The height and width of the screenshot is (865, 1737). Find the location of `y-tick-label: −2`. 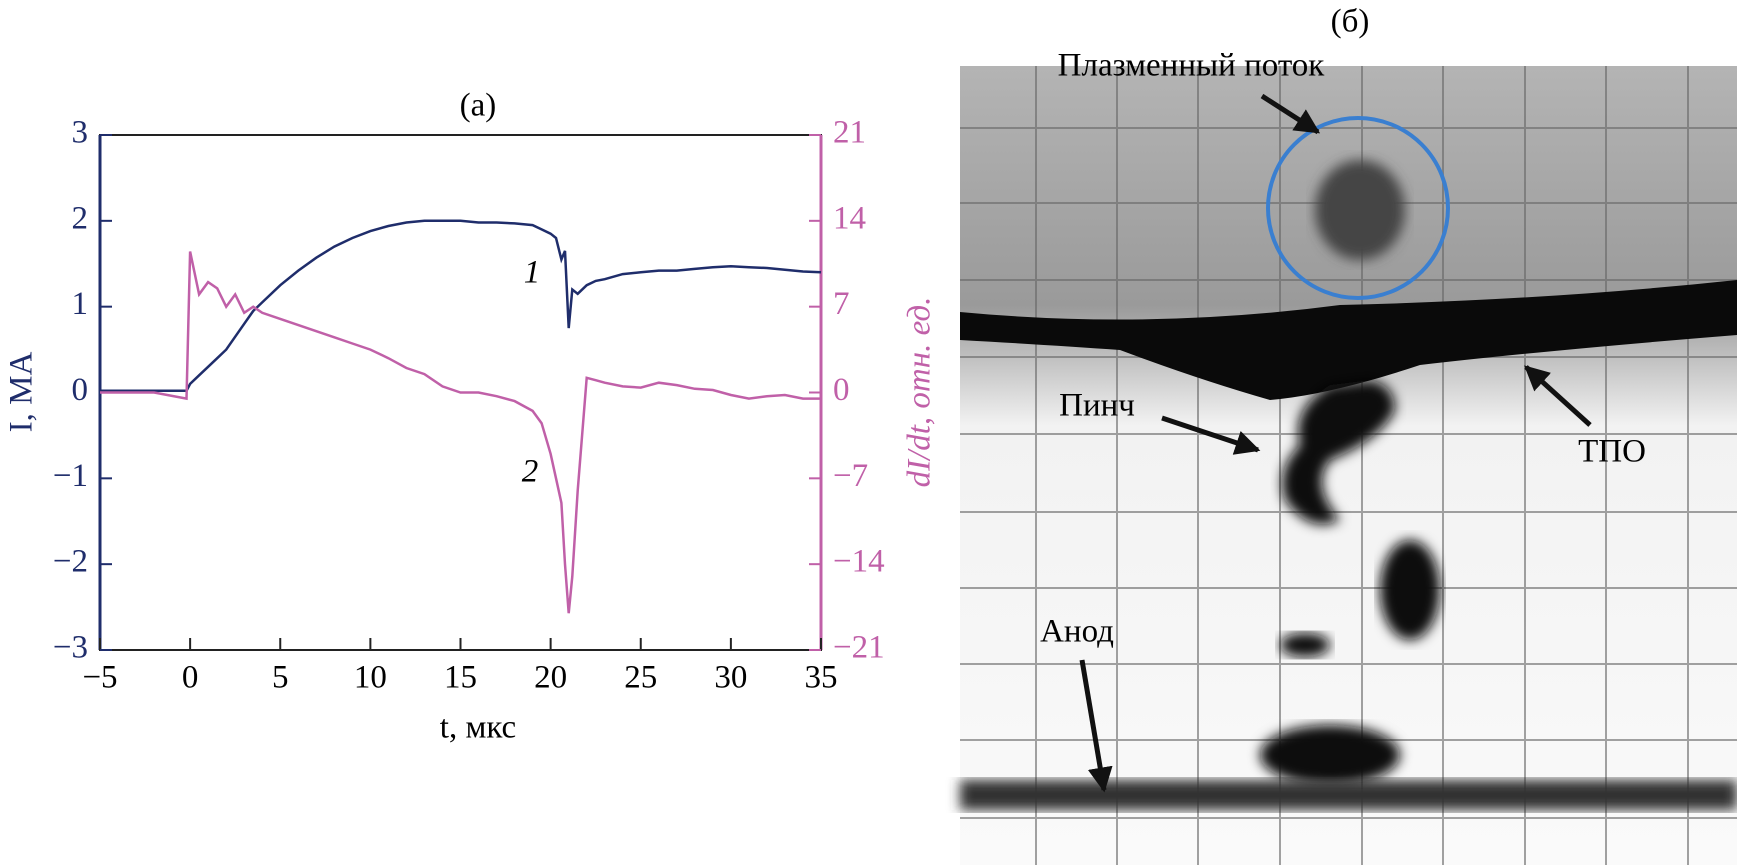

y-tick-label: −2 is located at coordinates (70, 562).